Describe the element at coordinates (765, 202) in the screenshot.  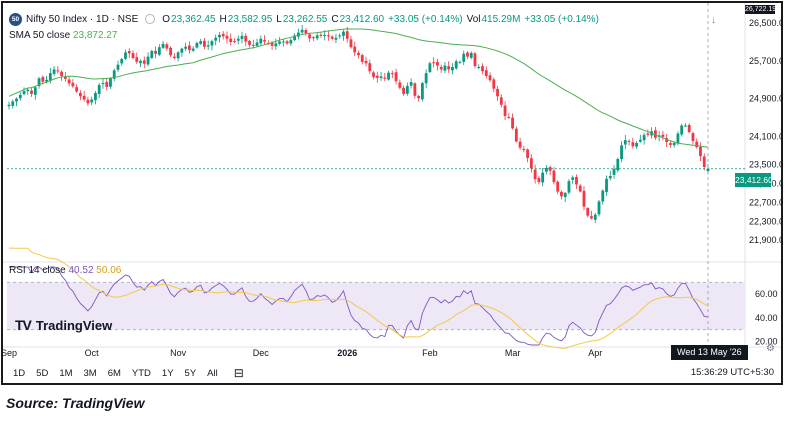
I see `price-tick-label: 22,700.00` at that location.